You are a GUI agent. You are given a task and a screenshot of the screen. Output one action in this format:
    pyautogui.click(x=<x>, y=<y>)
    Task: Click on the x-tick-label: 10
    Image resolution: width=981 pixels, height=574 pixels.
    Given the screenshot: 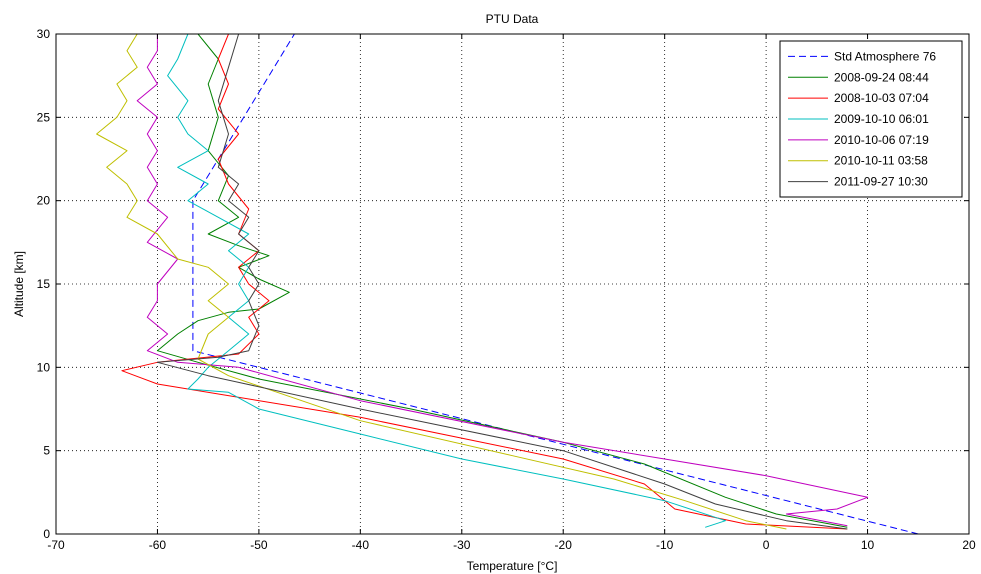 What is the action you would take?
    pyautogui.click(x=868, y=545)
    